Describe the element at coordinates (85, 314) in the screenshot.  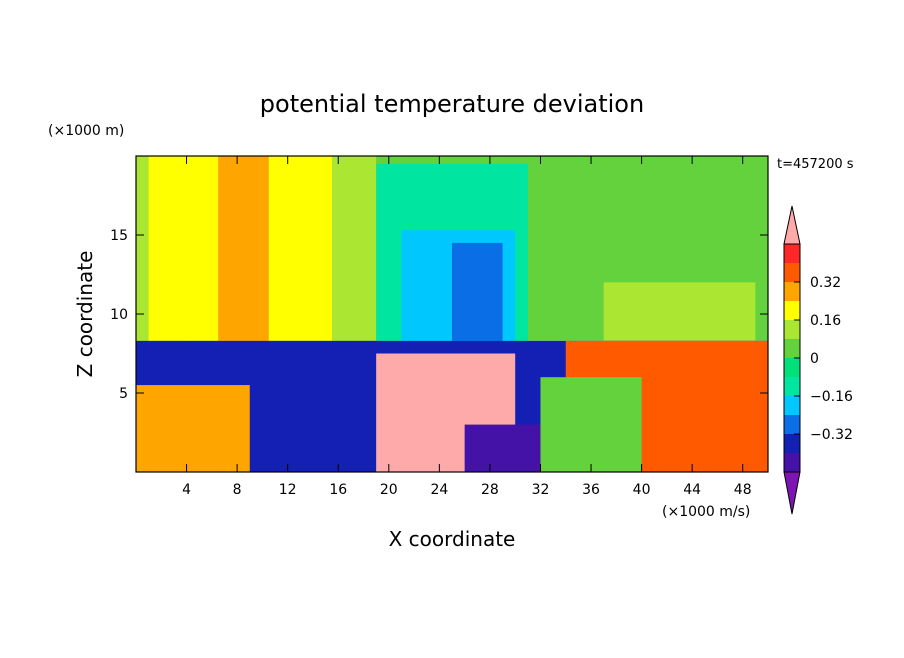
I see `y-axis-label: Z coordinate` at that location.